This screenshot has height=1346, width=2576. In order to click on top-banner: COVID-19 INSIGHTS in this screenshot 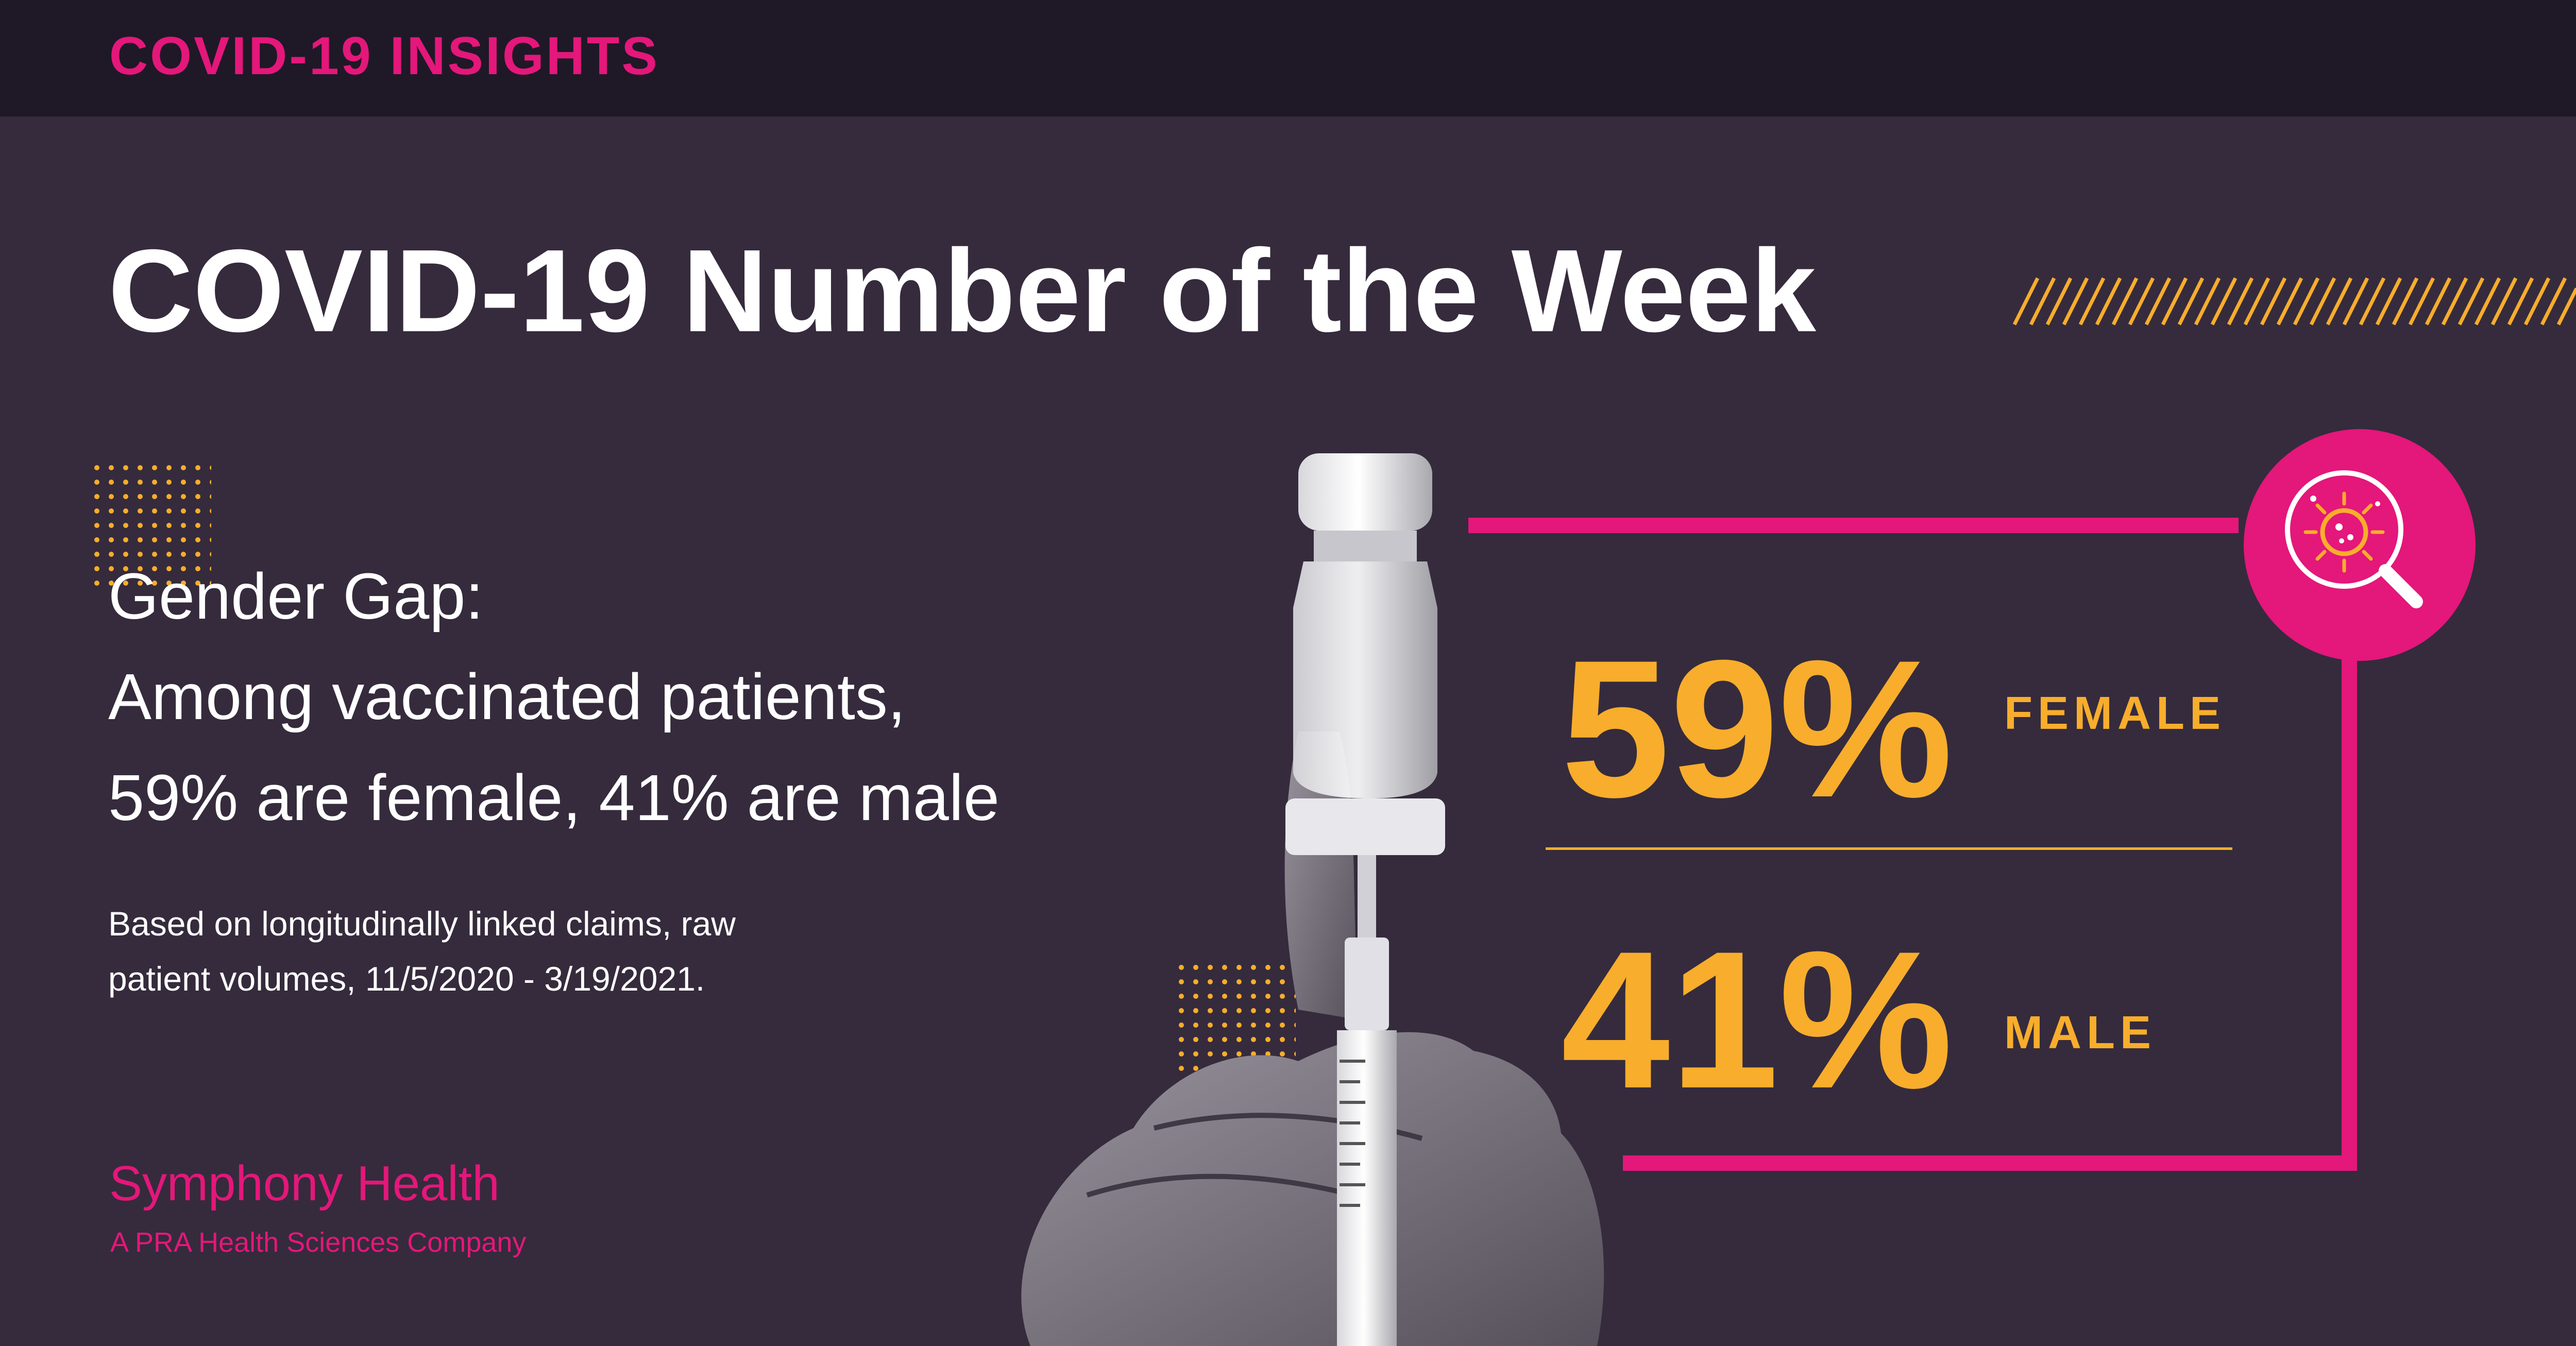, I will do `click(1288, 58)`.